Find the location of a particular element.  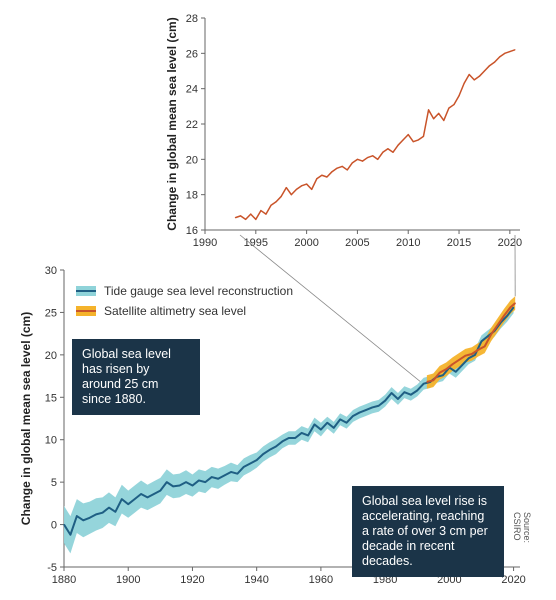

legend-item-tide-gauge: Tide gauge sea level reconstruction is located at coordinates (184, 291).